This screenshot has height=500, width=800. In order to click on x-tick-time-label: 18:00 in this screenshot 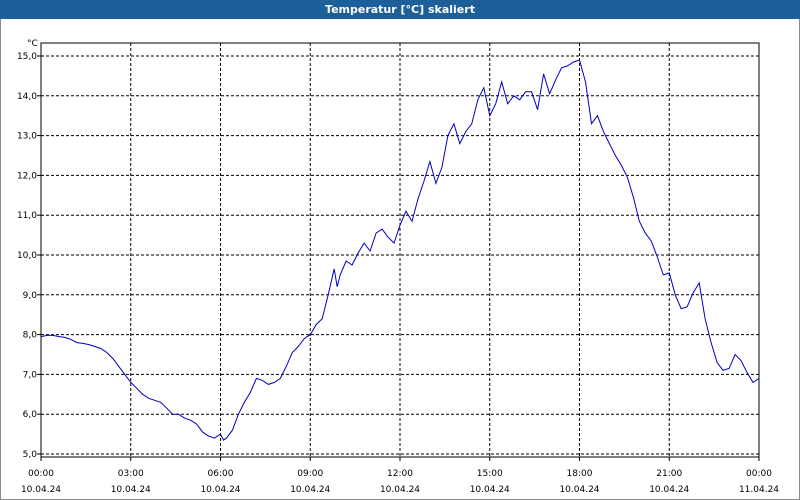, I will do `click(580, 474)`.